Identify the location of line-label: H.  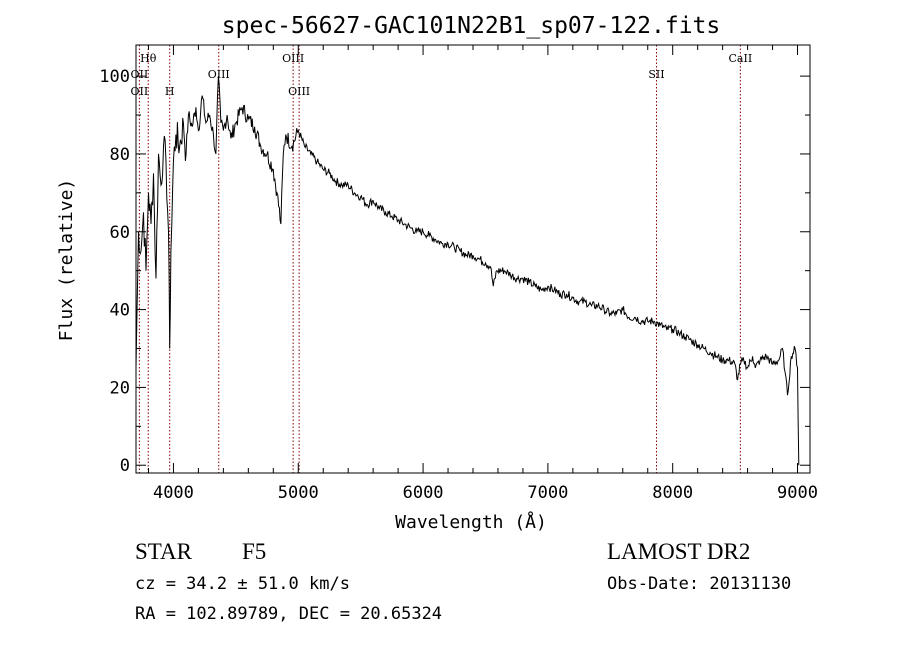
(170, 91).